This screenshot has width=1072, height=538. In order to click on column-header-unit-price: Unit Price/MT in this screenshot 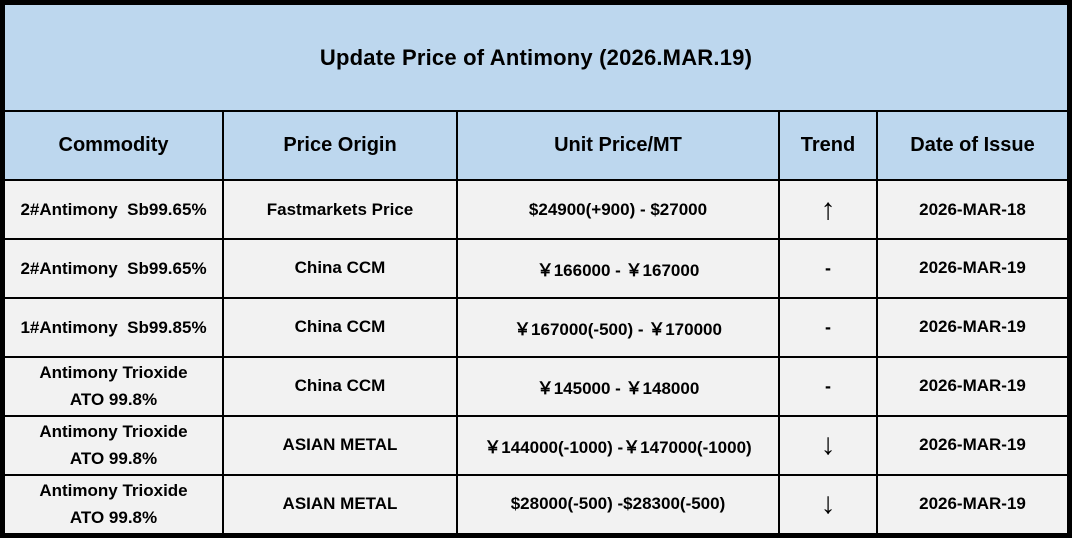, I will do `click(618, 146)`.